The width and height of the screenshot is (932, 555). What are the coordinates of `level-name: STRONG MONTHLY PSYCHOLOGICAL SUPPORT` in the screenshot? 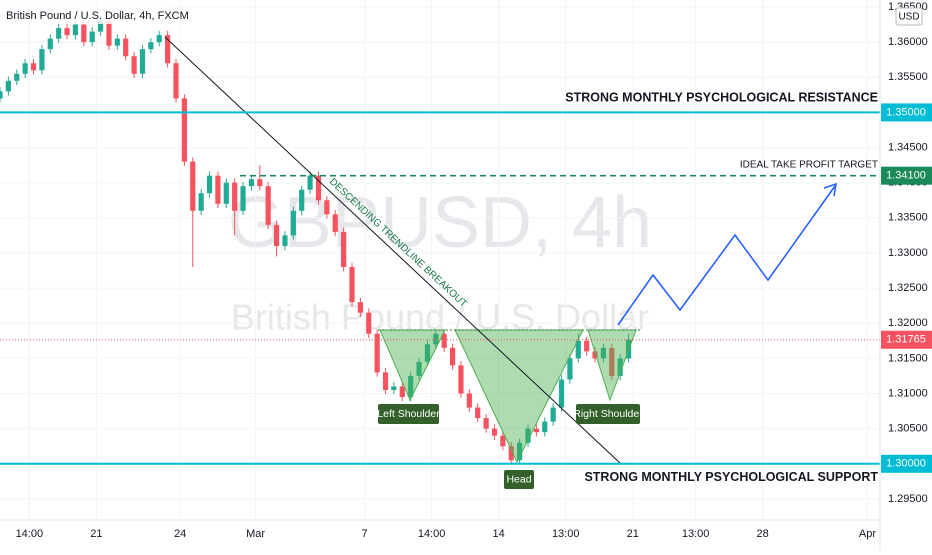 It's located at (731, 477).